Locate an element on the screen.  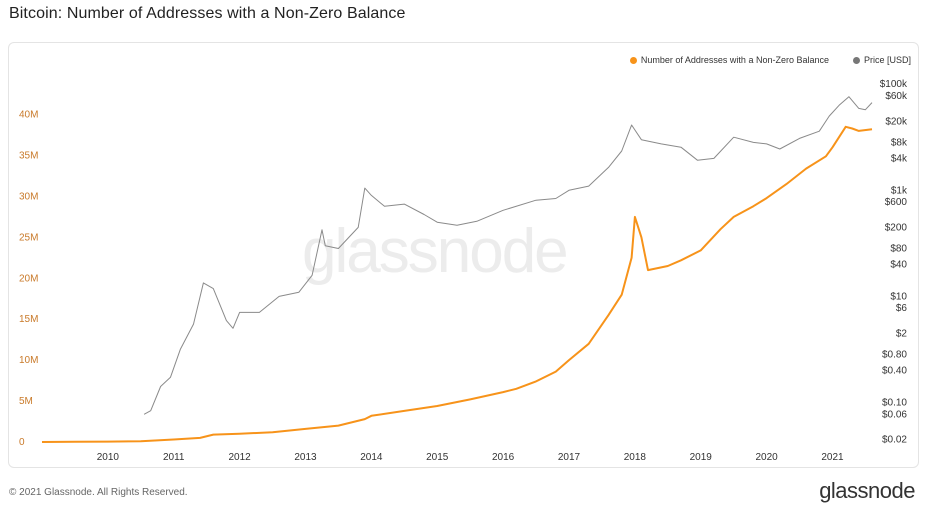
legend-label-price: Price [USD] is located at coordinates (887, 60).